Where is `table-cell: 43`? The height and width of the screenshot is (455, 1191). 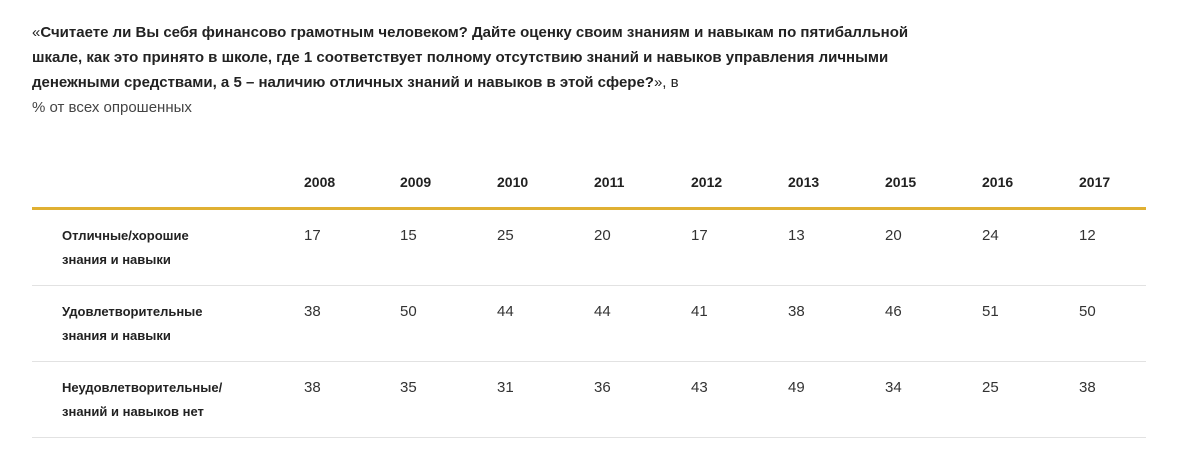 table-cell: 43 is located at coordinates (699, 387).